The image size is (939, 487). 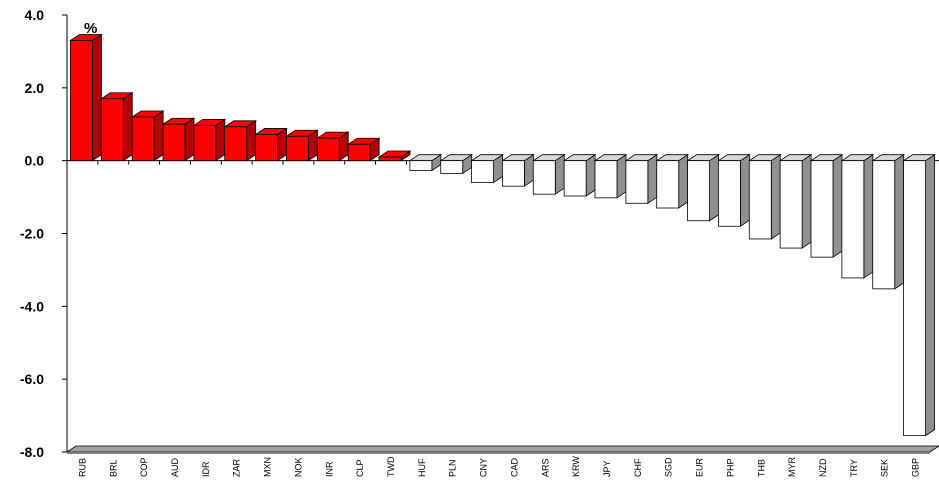 What do you see at coordinates (422, 467) in the screenshot?
I see `x-tick-label: HUF` at bounding box center [422, 467].